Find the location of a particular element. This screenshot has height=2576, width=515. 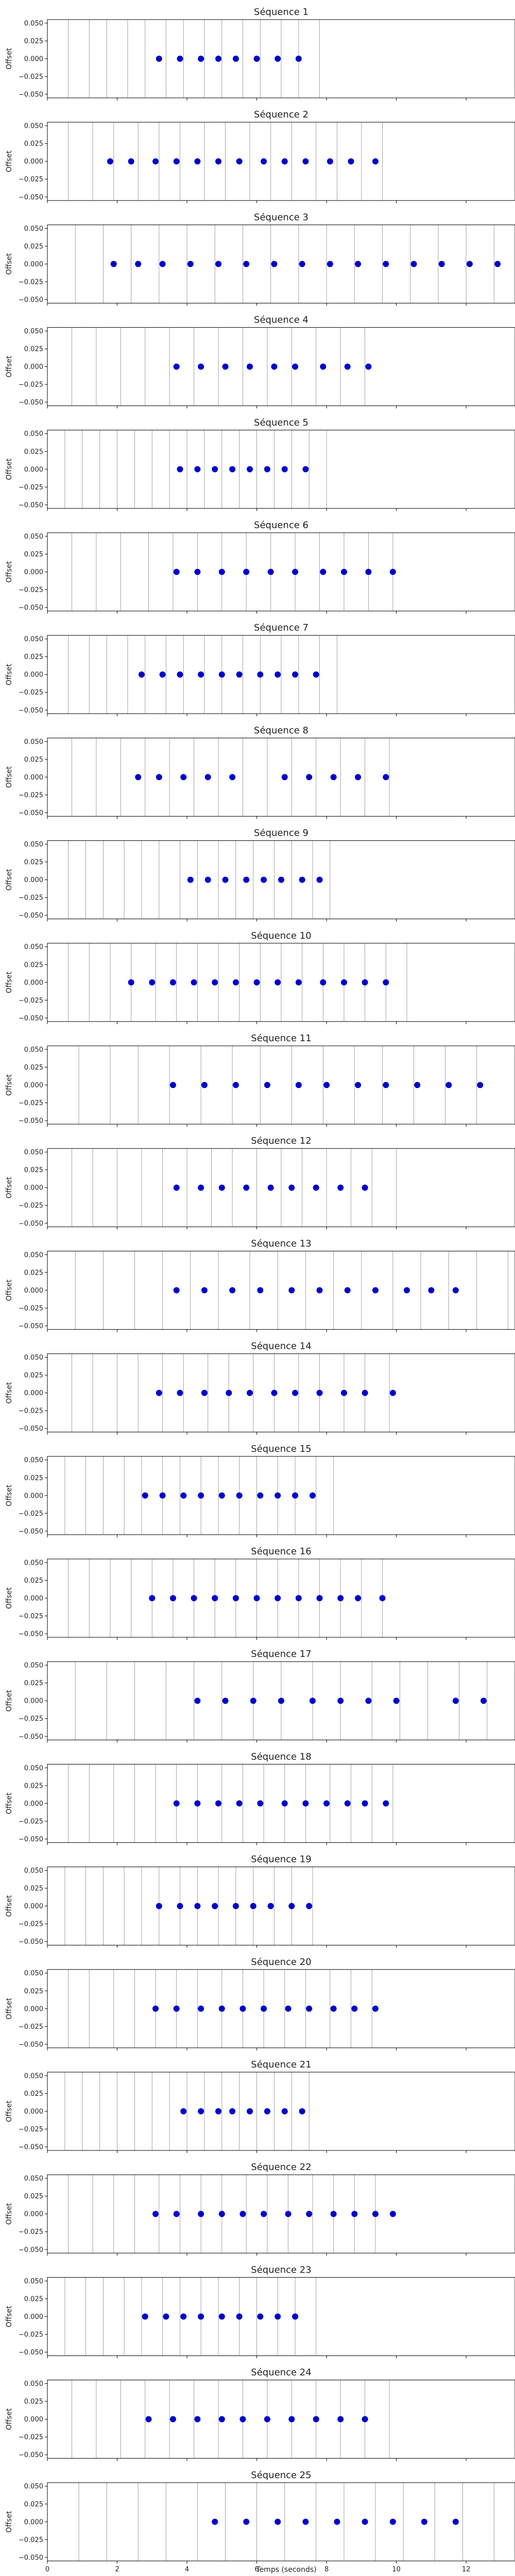

x-tick-label: 6 is located at coordinates (256, 2569).